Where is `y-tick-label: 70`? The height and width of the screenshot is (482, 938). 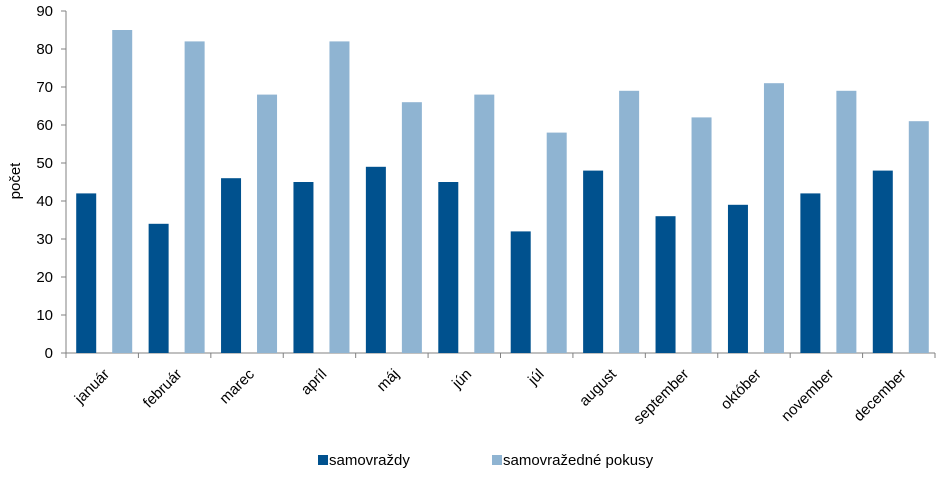
y-tick-label: 70 is located at coordinates (44, 87).